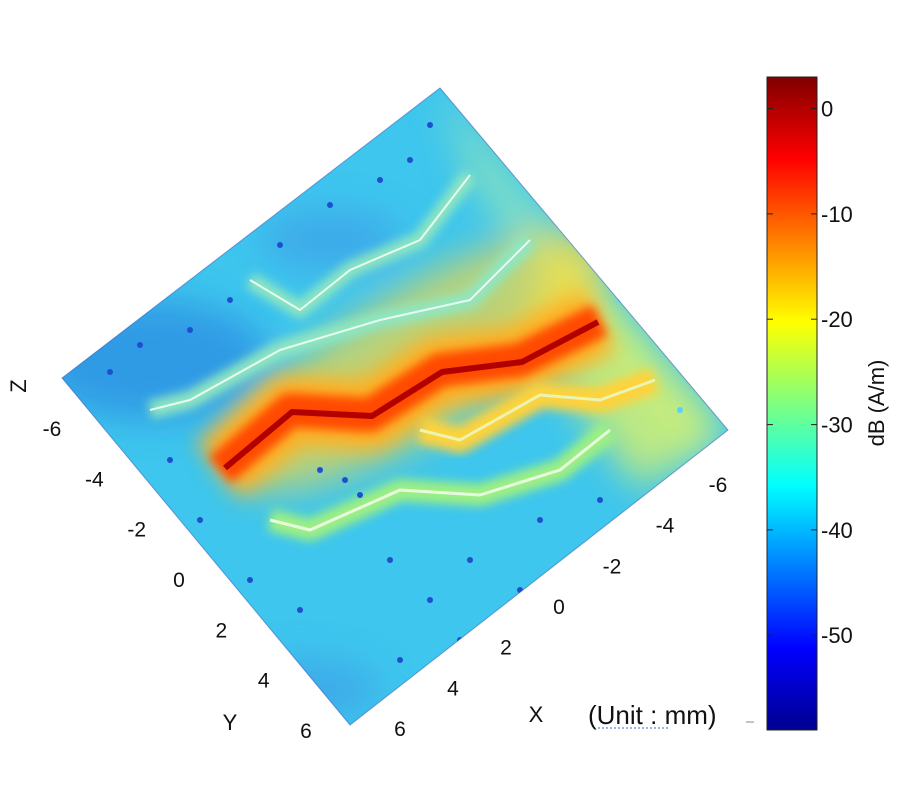  I want to click on y-tick-label: 0, so click(179, 580).